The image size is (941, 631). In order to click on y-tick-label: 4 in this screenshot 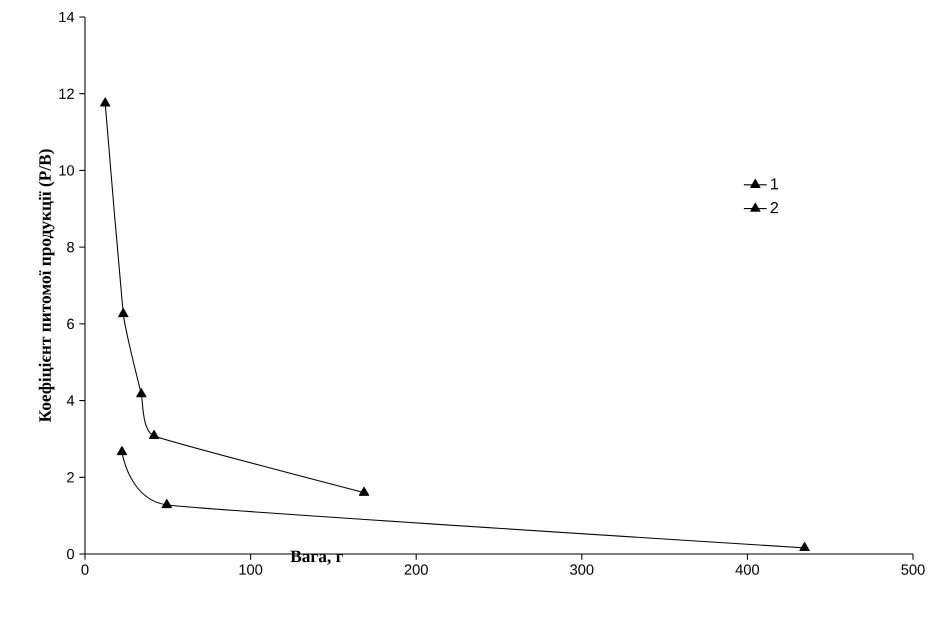, I will do `click(70, 401)`.